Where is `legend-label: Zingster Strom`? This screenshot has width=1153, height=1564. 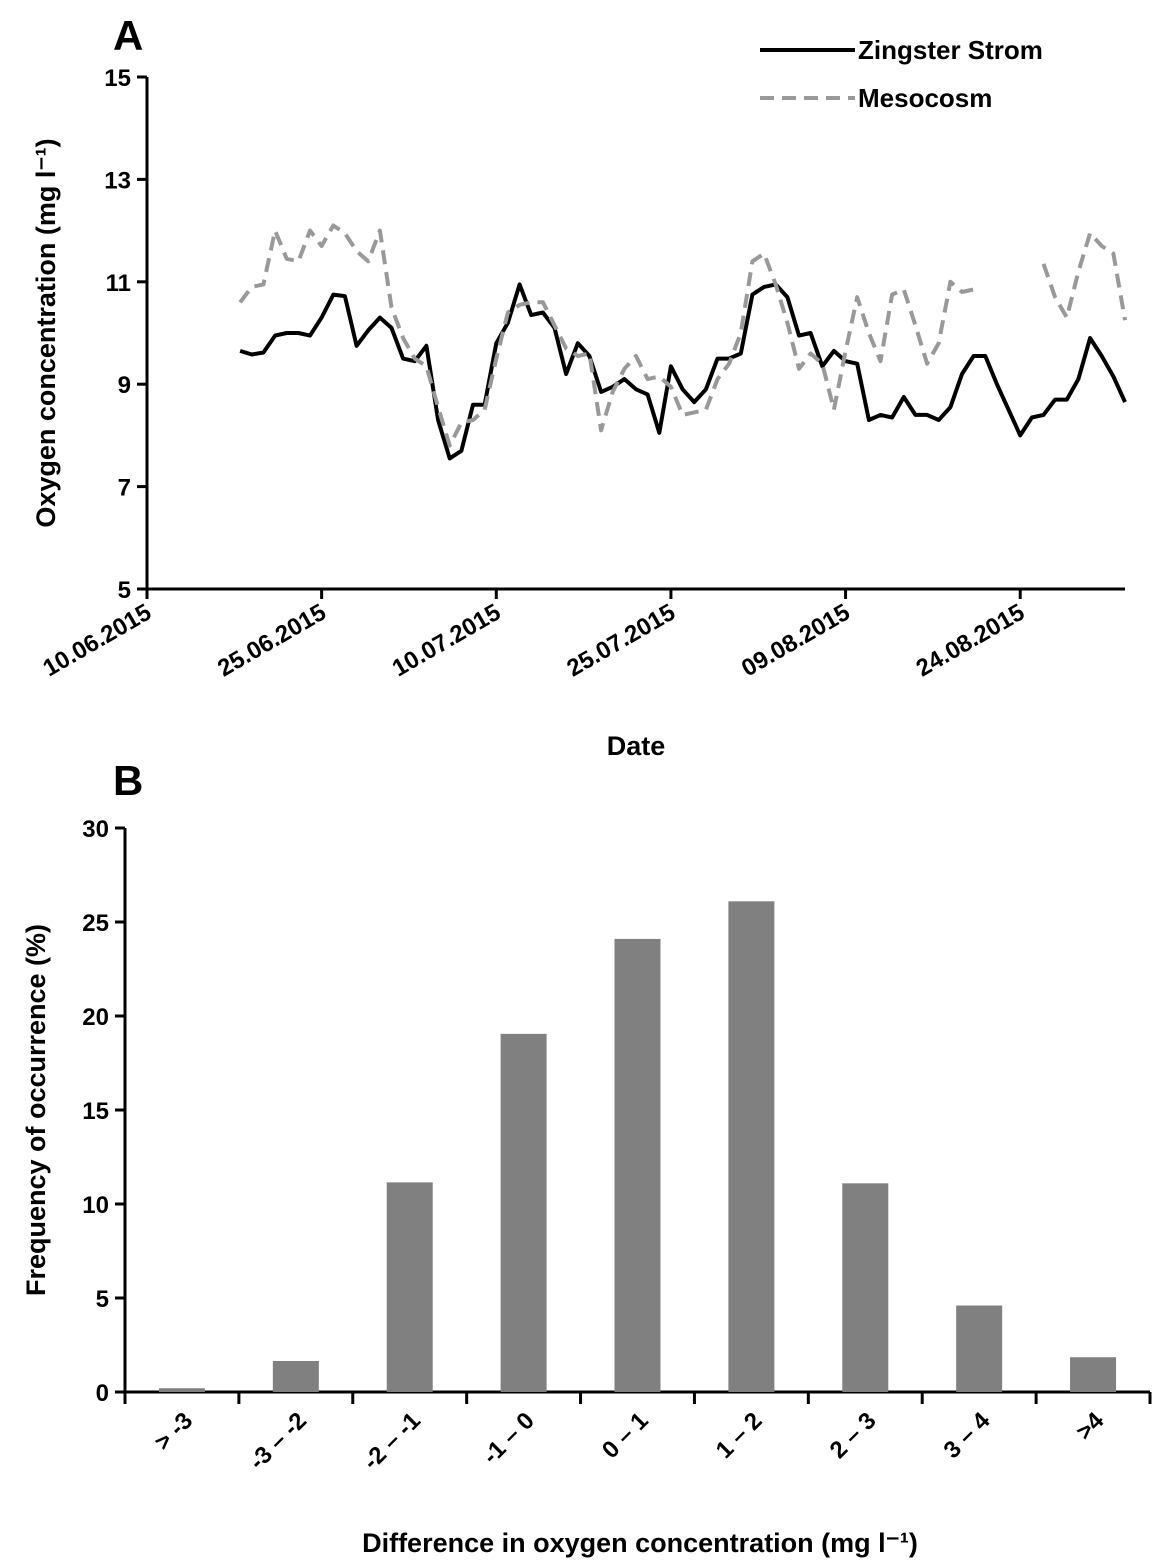 legend-label: Zingster Strom is located at coordinates (950, 50).